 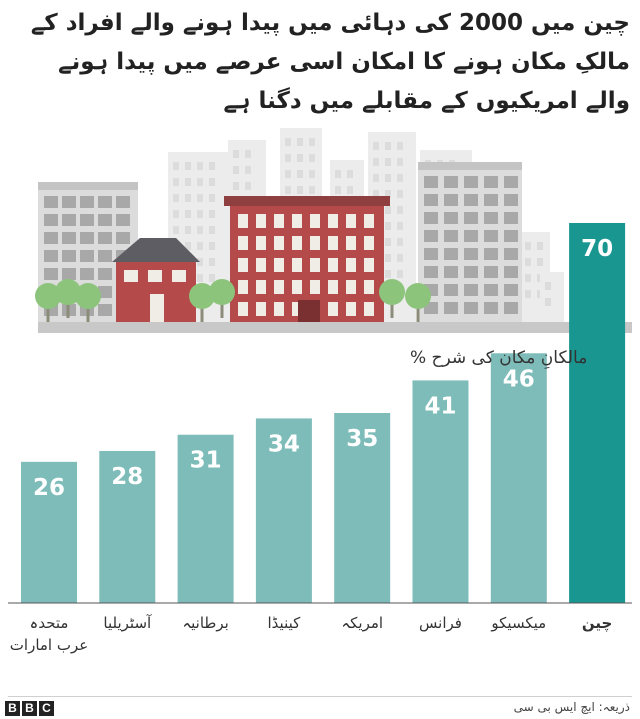 What do you see at coordinates (335, 327) in the screenshot?
I see `ground-strip` at bounding box center [335, 327].